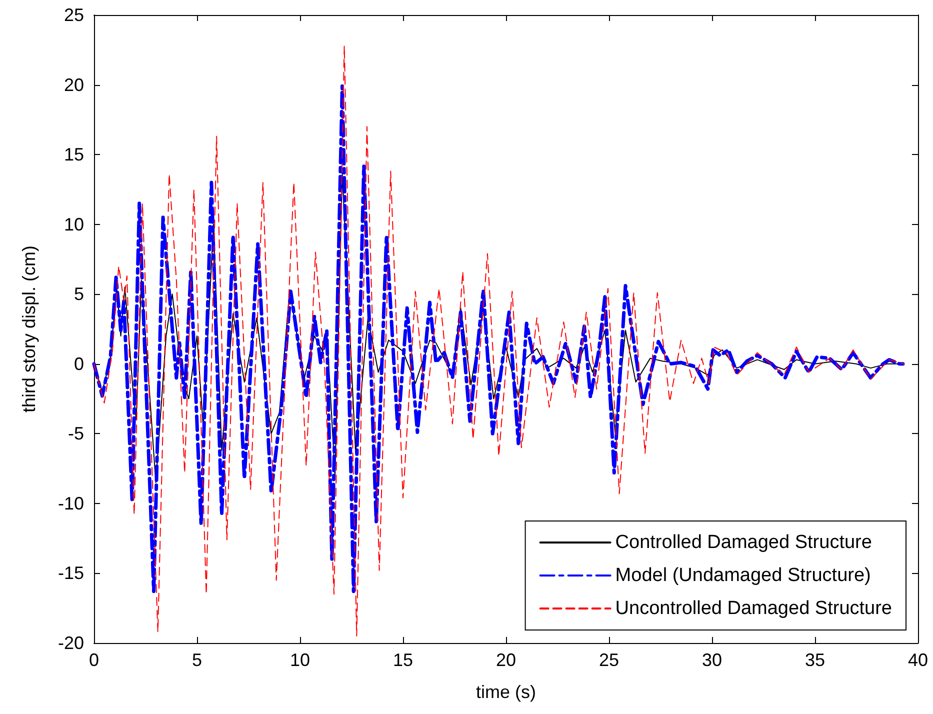 Image resolution: width=933 pixels, height=714 pixels. What do you see at coordinates (753, 608) in the screenshot?
I see `legend-label: Uncontrolled Damaged Structure` at bounding box center [753, 608].